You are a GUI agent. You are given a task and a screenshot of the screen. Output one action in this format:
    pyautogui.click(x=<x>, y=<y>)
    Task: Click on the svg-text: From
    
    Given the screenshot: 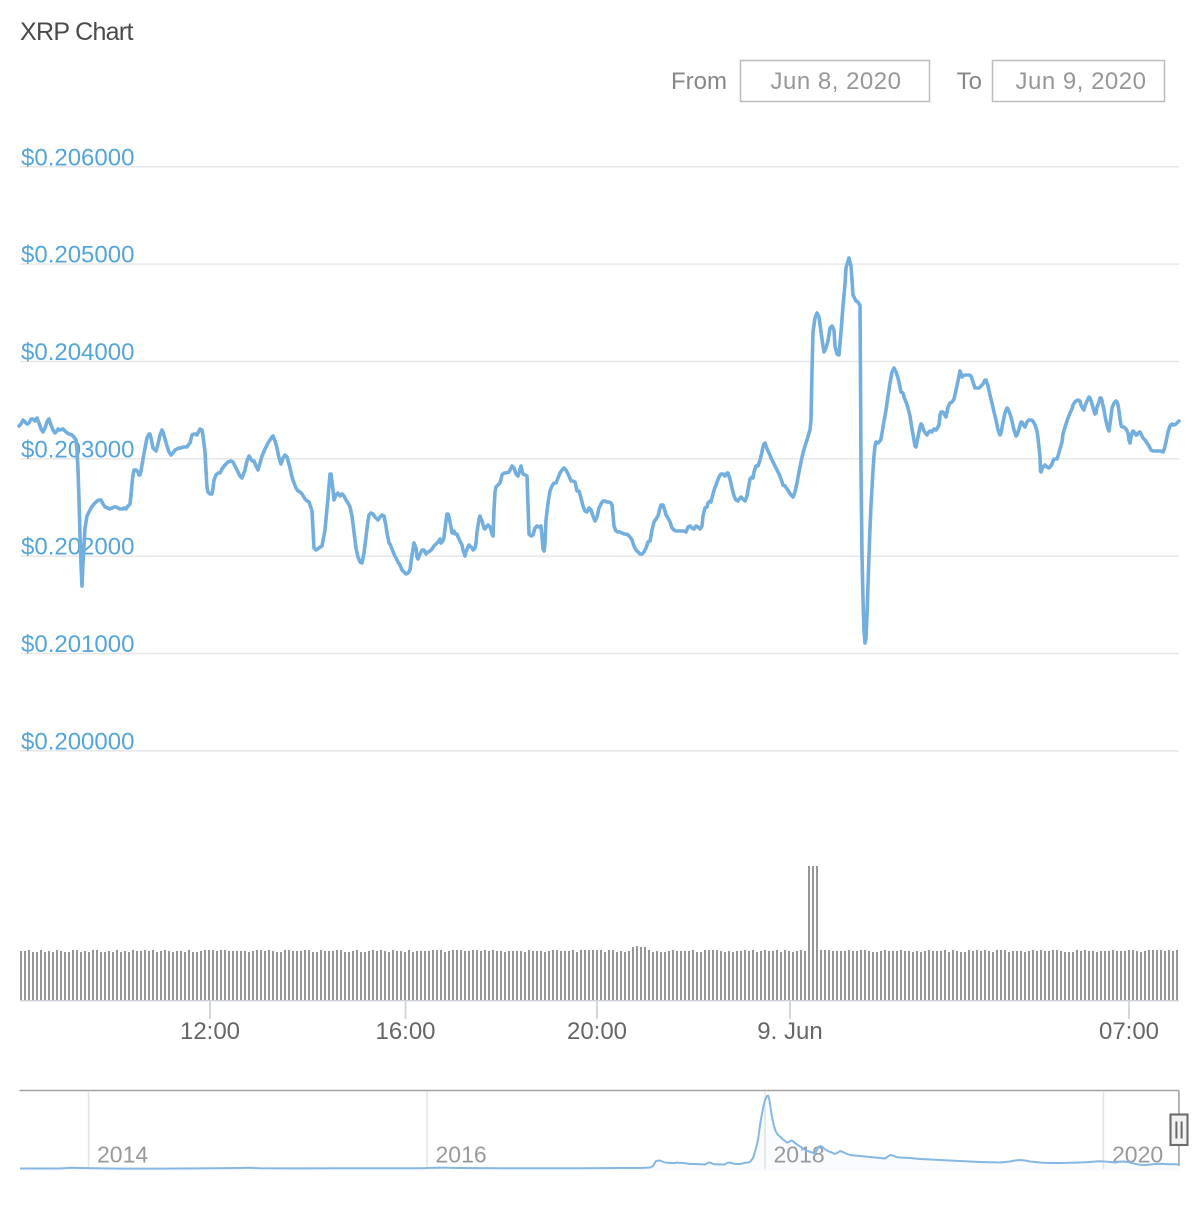 What is the action you would take?
    pyautogui.click(x=699, y=81)
    